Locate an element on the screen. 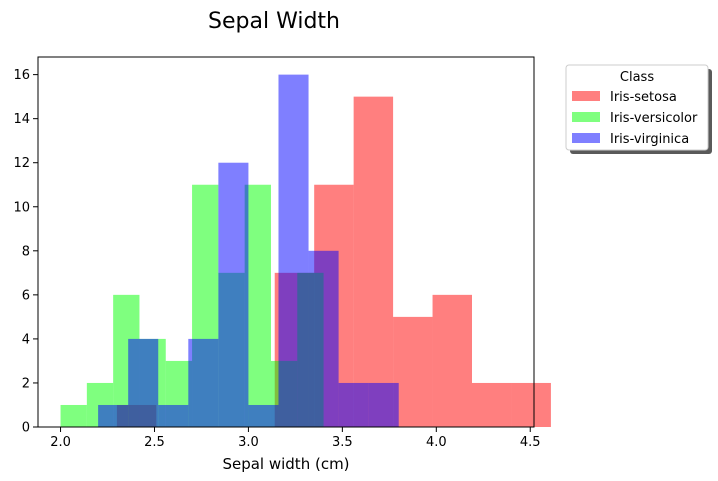  x-axis: 2.0 2.5 3.0 3.5 4.0 4.5 is located at coordinates (295, 438).